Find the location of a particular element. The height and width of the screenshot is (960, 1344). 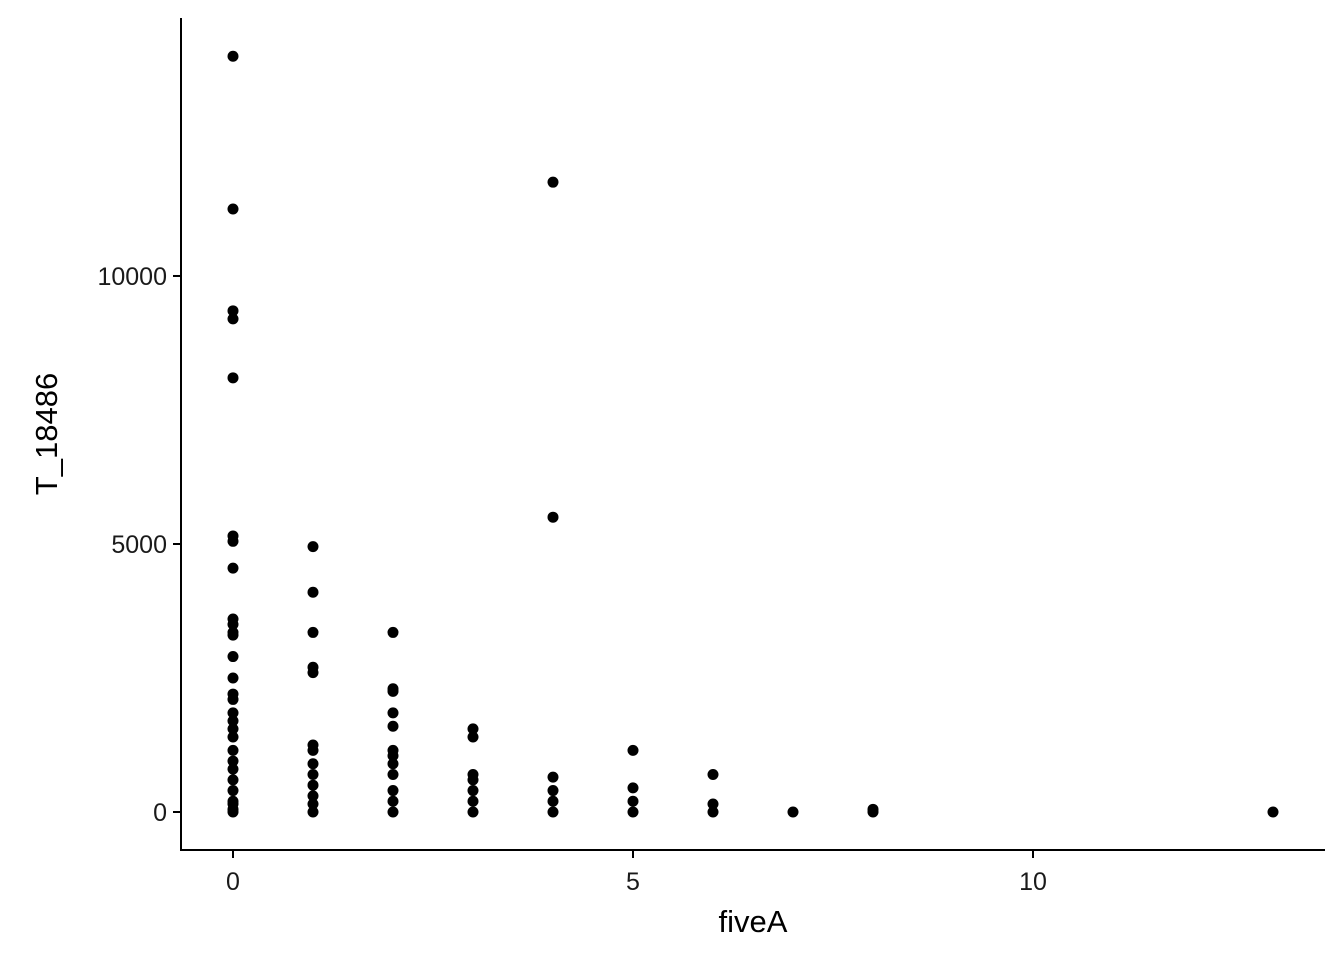

y-tick-label: 0 is located at coordinates (160, 813).